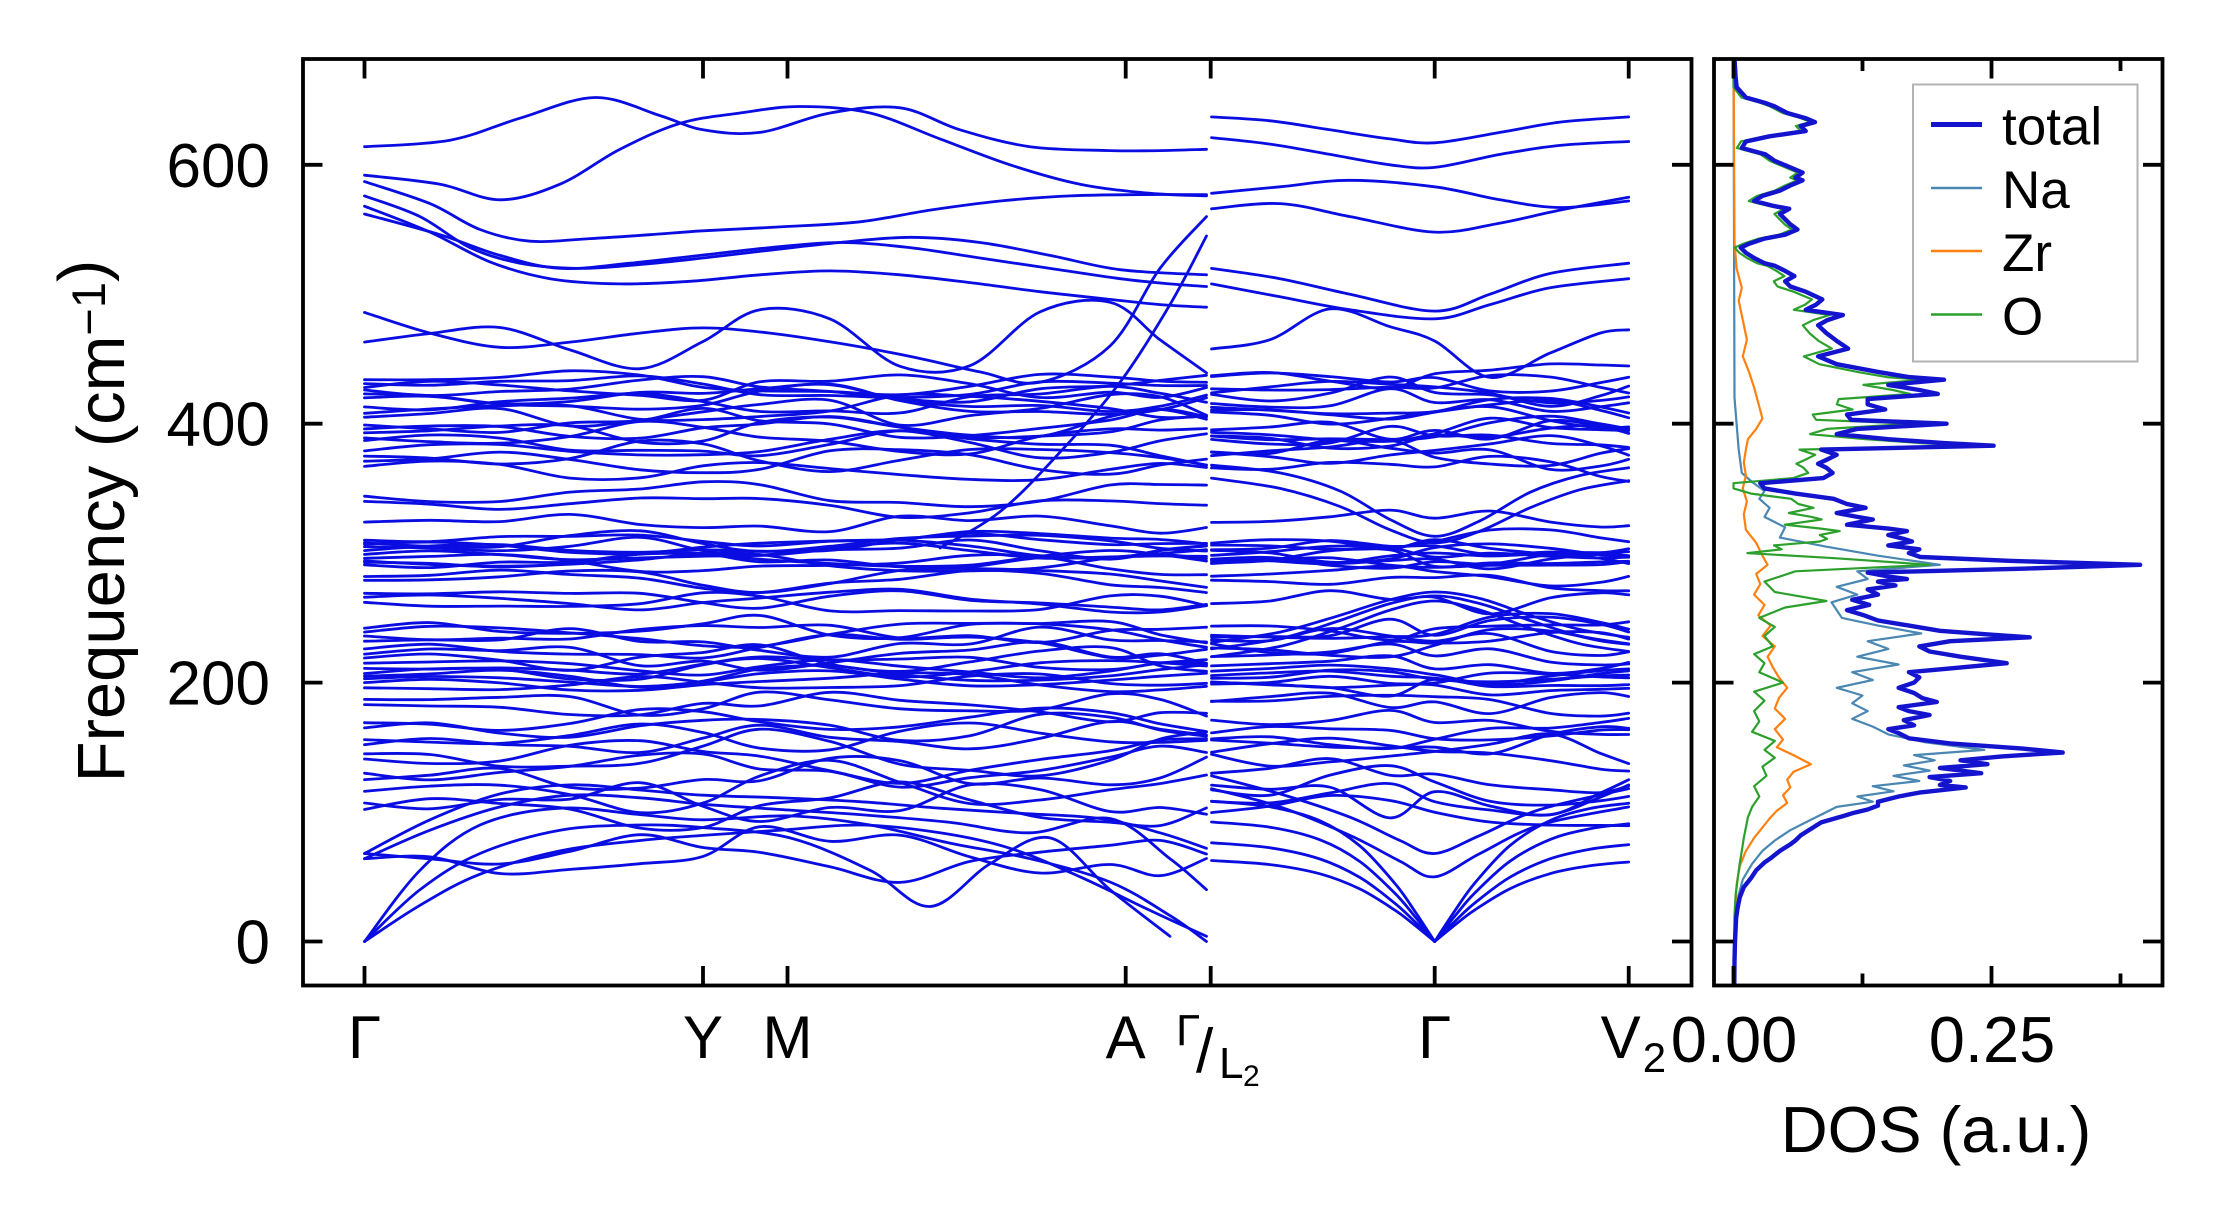 This screenshot has width=2222, height=1225. Describe the element at coordinates (2027, 253) in the screenshot. I see `svg-text: Zr` at that location.